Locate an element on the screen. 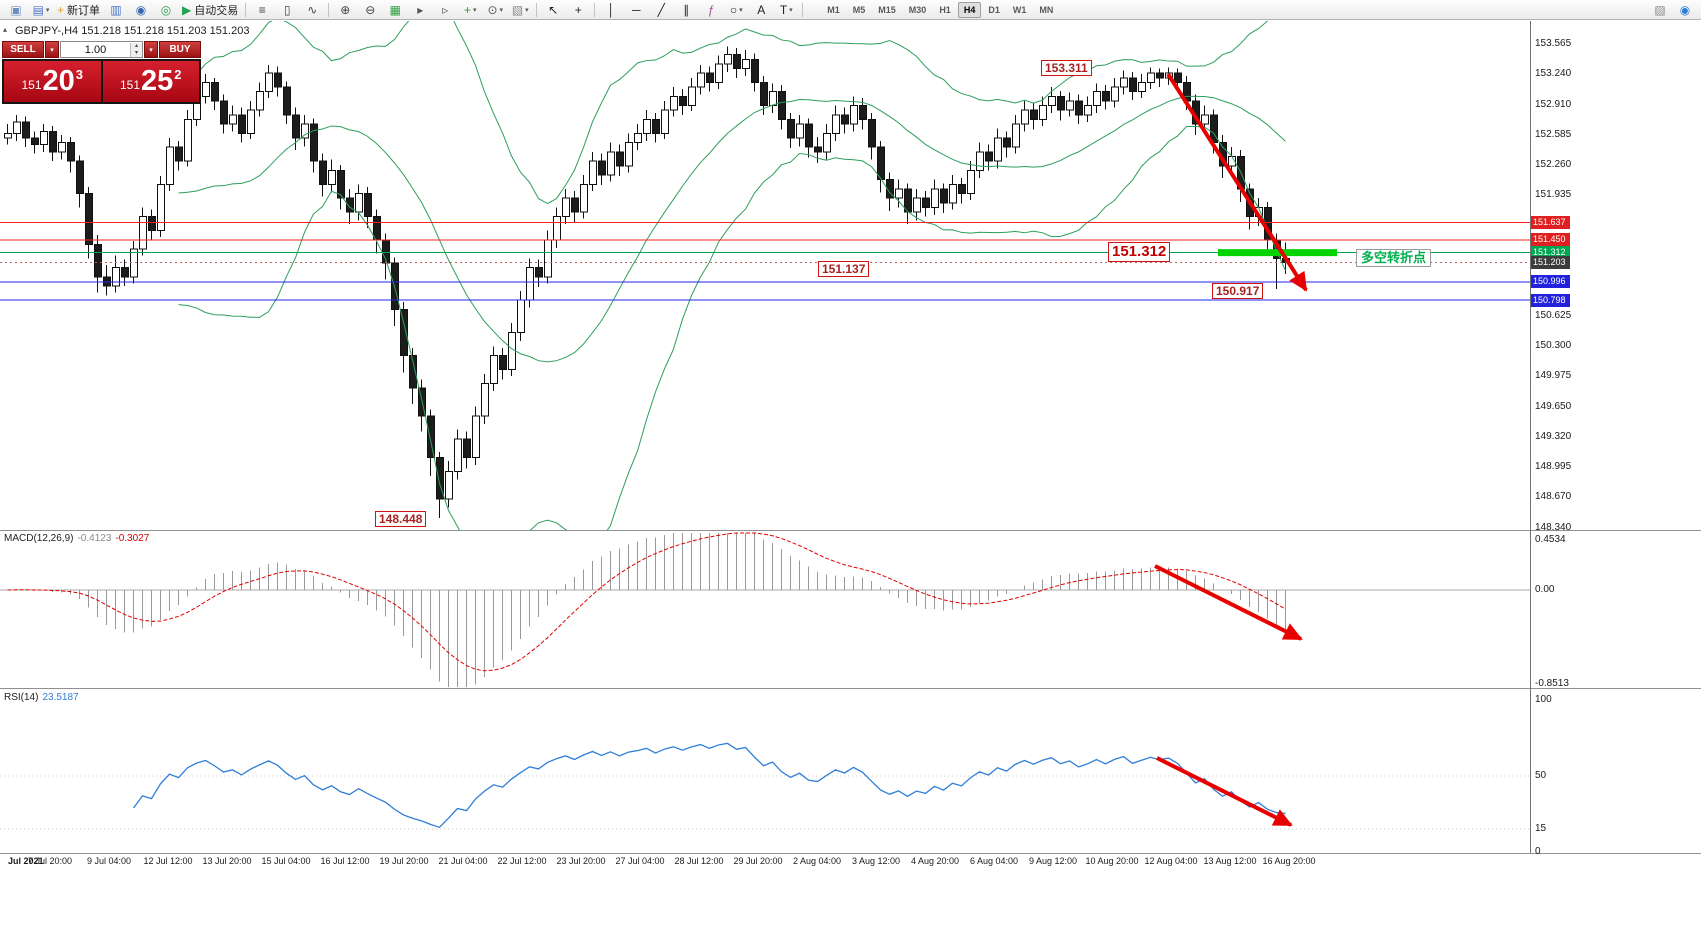 The image size is (1701, 941). price-annotation: 148.448 is located at coordinates (401, 519).